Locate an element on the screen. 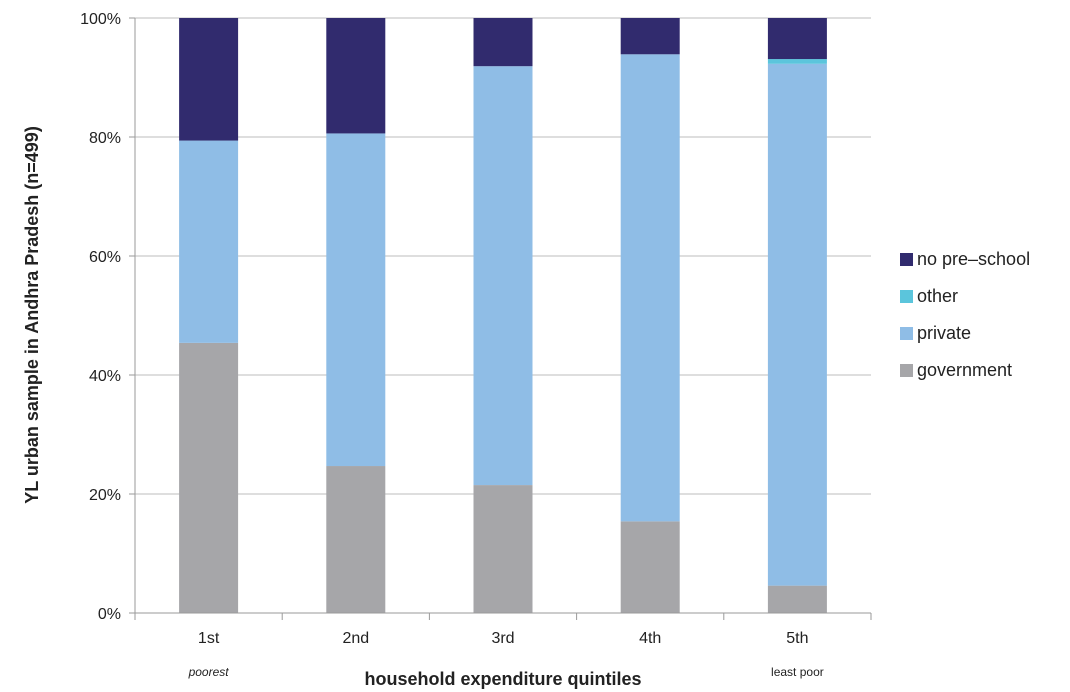  legend-label: government is located at coordinates (964, 370).